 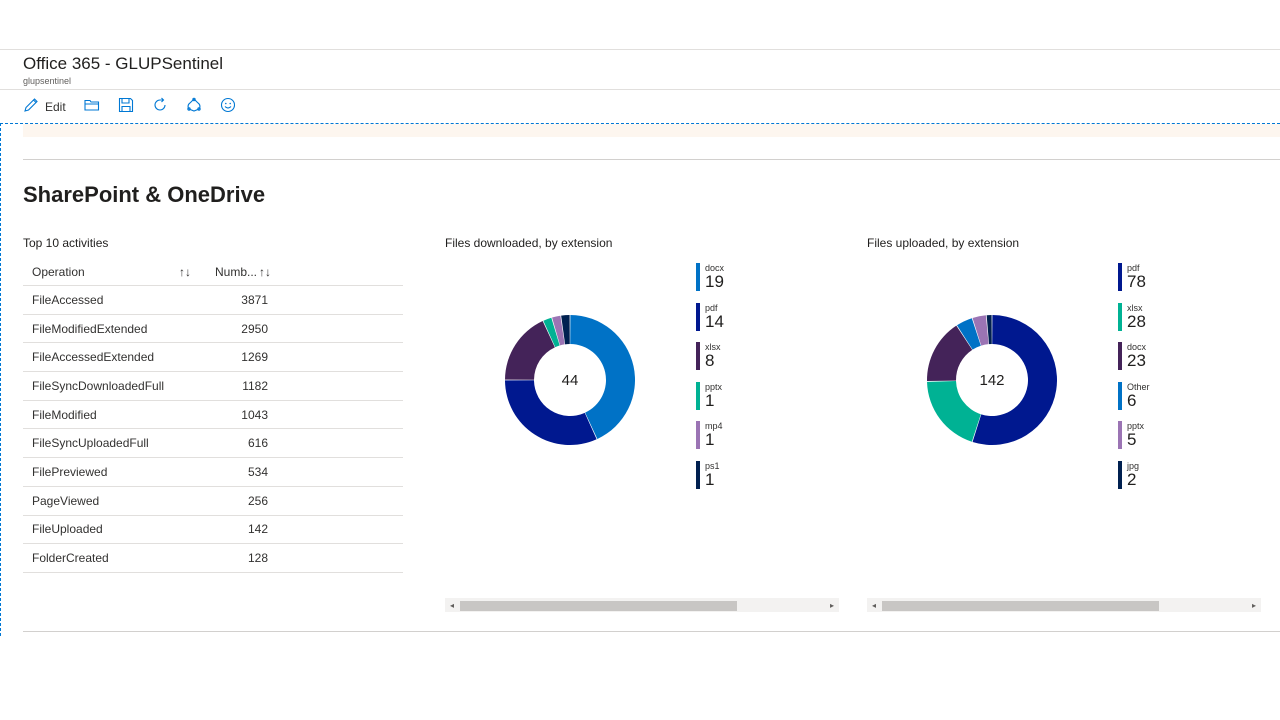 I want to click on smiley-icon, so click(x=228, y=107).